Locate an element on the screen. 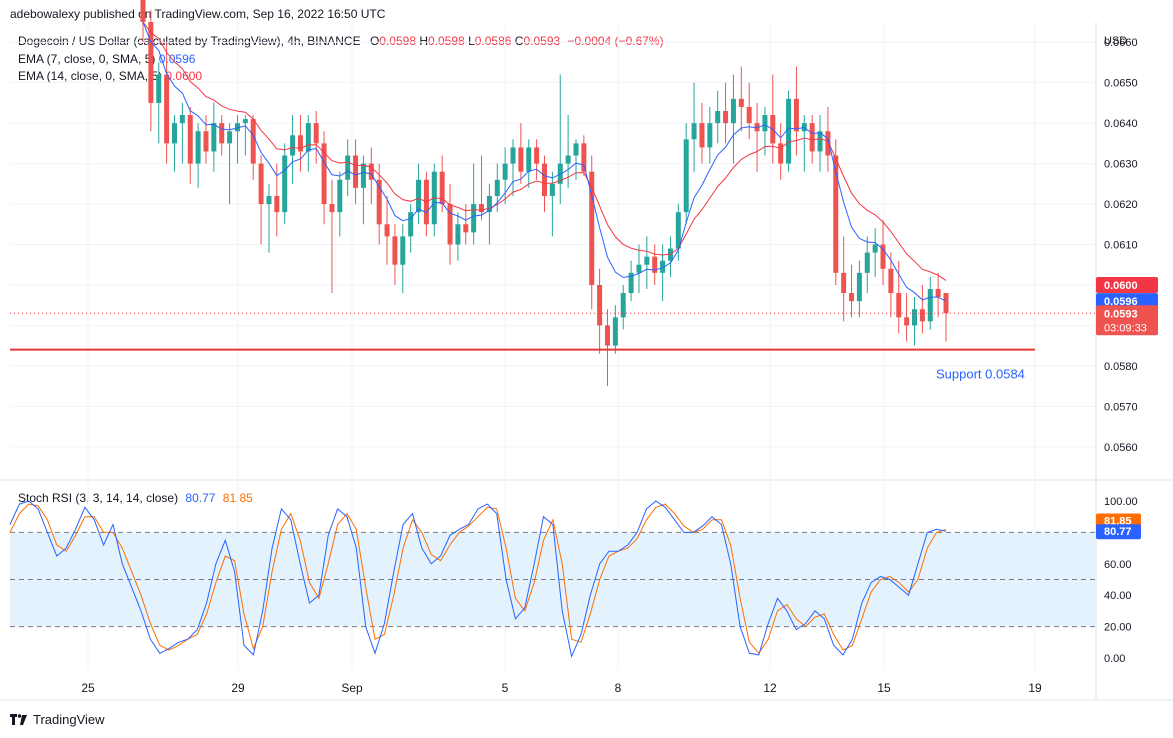 This screenshot has height=738, width=1173. stoch-k-badge-bg is located at coordinates (1118, 532).